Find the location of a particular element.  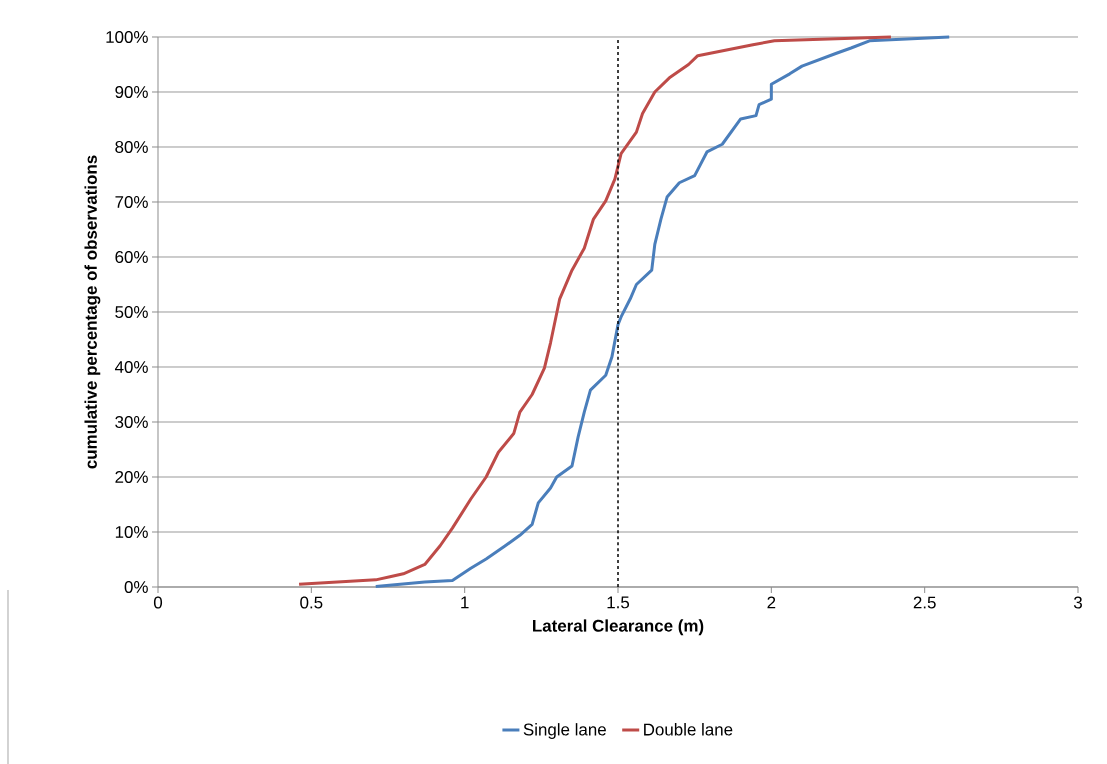

y-tick-label: 80% is located at coordinates (131, 147).